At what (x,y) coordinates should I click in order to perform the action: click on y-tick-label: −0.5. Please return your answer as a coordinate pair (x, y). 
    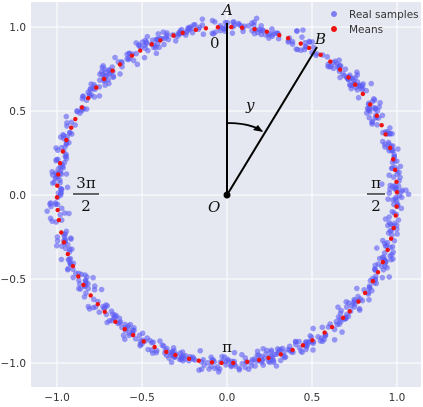
    Looking at the image, I should click on (14, 280).